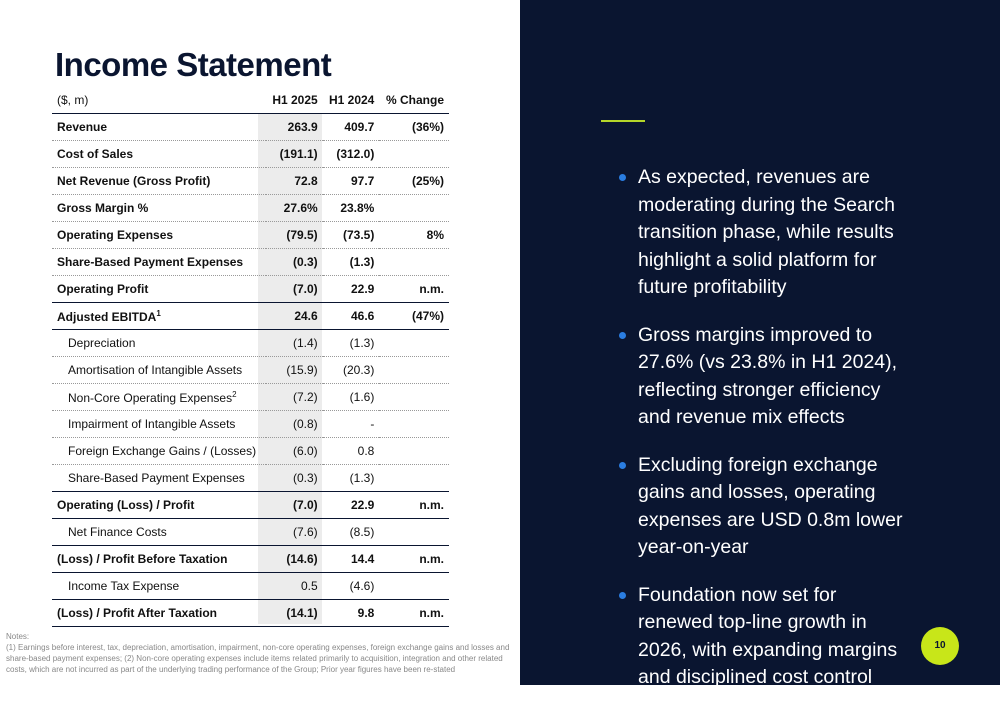 Image resolution: width=1000 pixels, height=712 pixels. What do you see at coordinates (294, 397) in the screenshot?
I see `cell-h1-2025: (7.2)` at bounding box center [294, 397].